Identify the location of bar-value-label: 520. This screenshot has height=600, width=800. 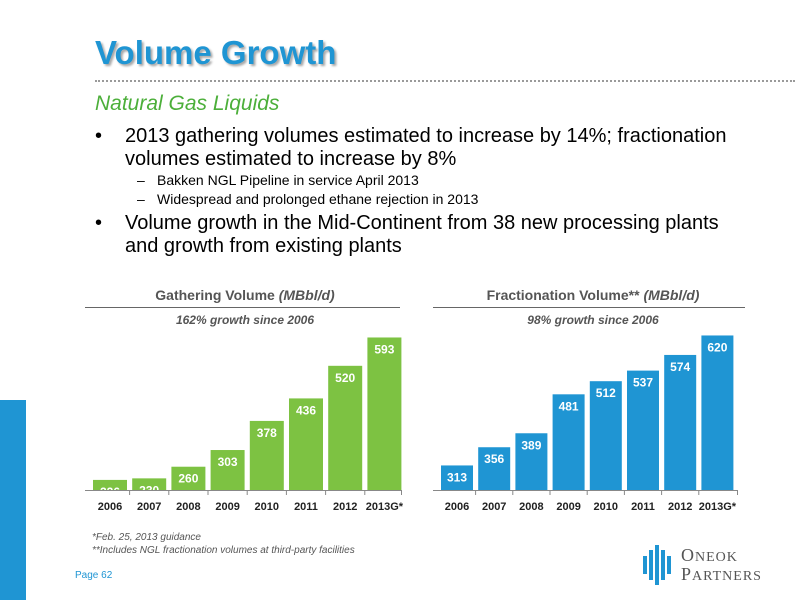
(345, 378).